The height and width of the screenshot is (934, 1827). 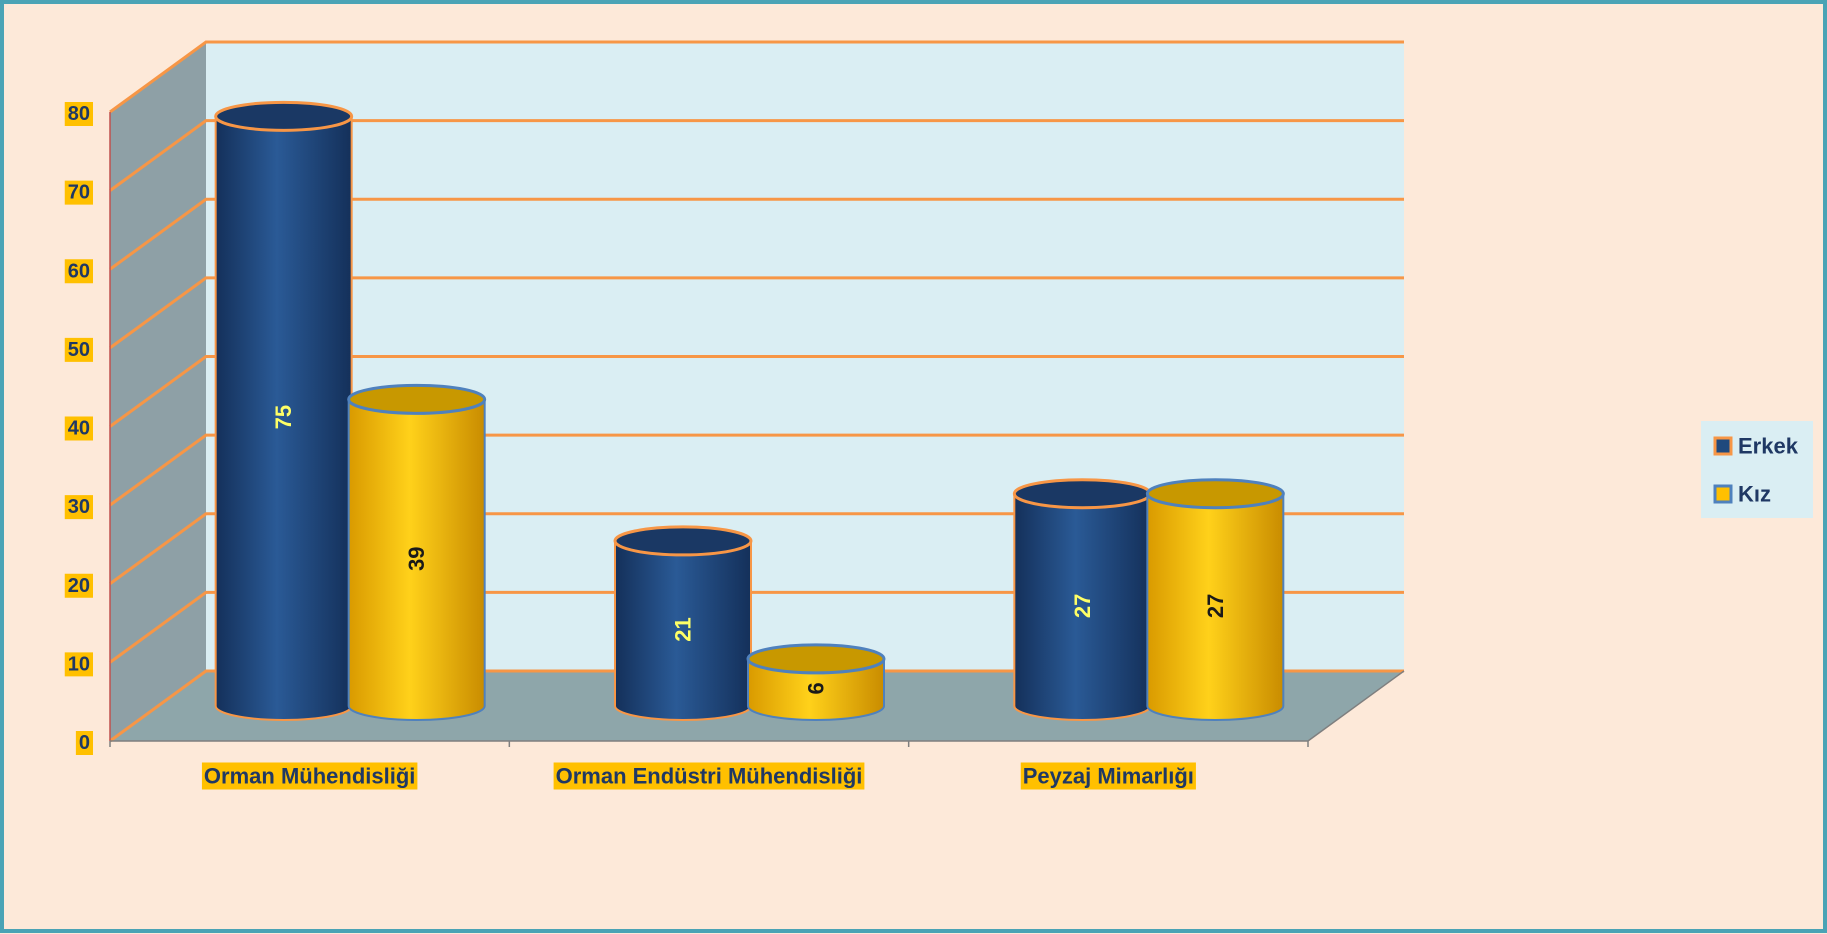 I want to click on x-category-label-group: Orman Mühendisliği, so click(x=309, y=776).